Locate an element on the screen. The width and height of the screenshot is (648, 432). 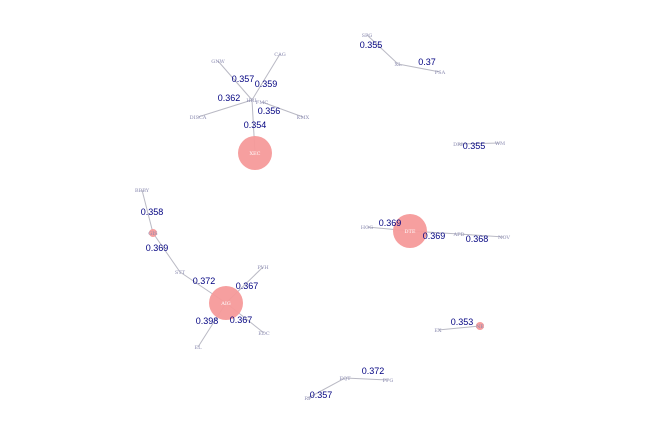
graph-node: NOV is located at coordinates (504, 238).